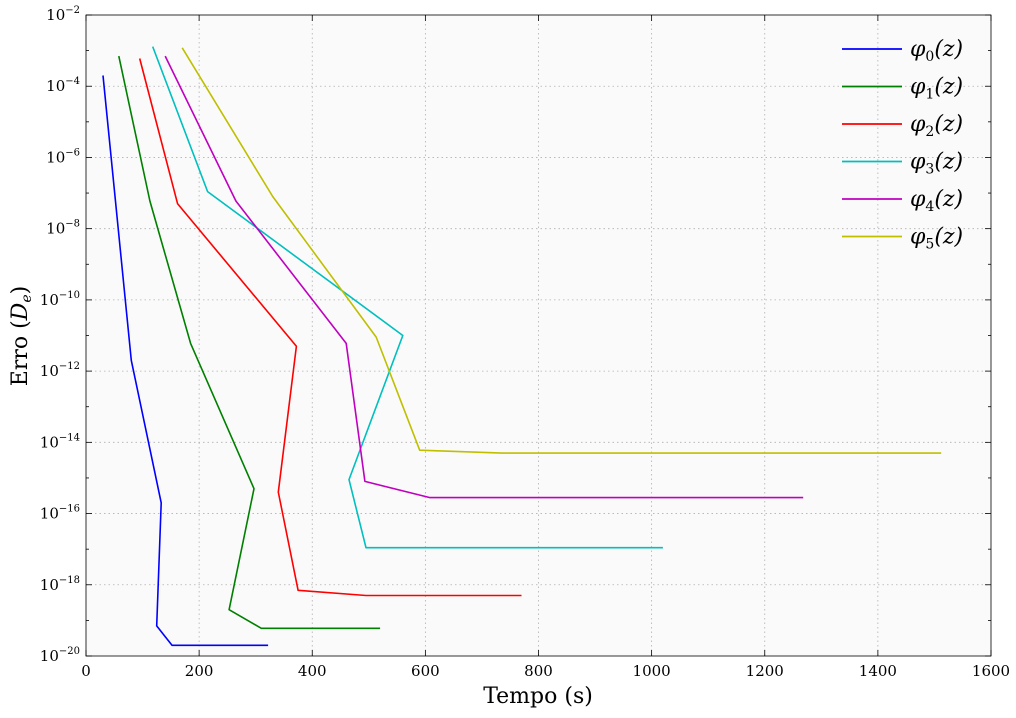 The height and width of the screenshot is (718, 1016). What do you see at coordinates (27, 298) in the screenshot?
I see `y-axis-title-sub: e` at bounding box center [27, 298].